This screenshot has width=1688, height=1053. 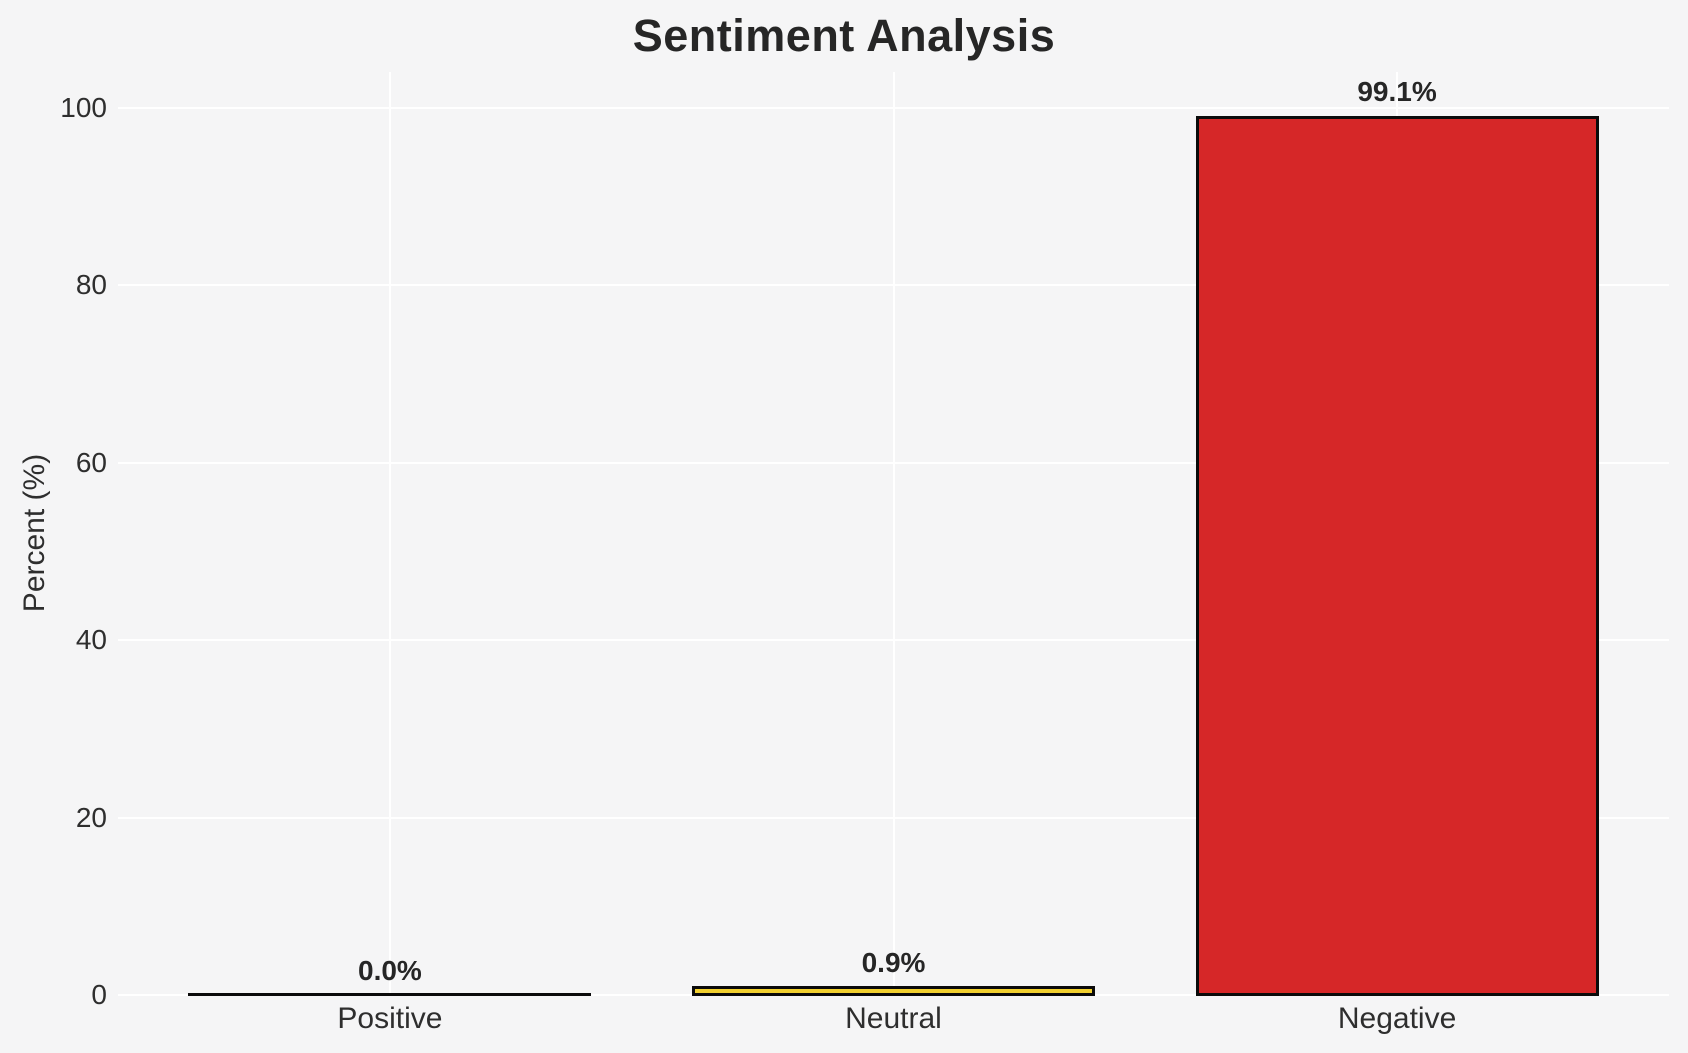 What do you see at coordinates (91, 817) in the screenshot?
I see `y-tick-label: 20` at bounding box center [91, 817].